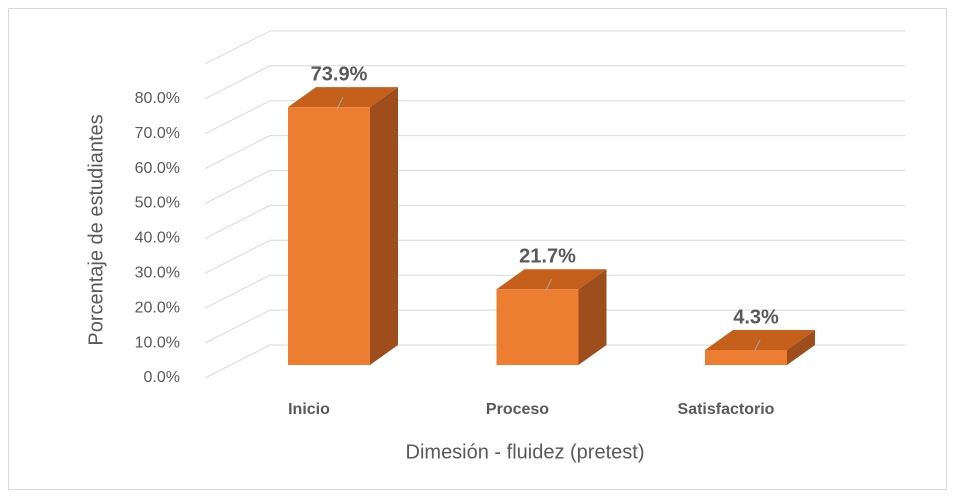 This screenshot has width=954, height=497. Describe the element at coordinates (157, 168) in the screenshot. I see `y-tick-label: 60.0%` at that location.